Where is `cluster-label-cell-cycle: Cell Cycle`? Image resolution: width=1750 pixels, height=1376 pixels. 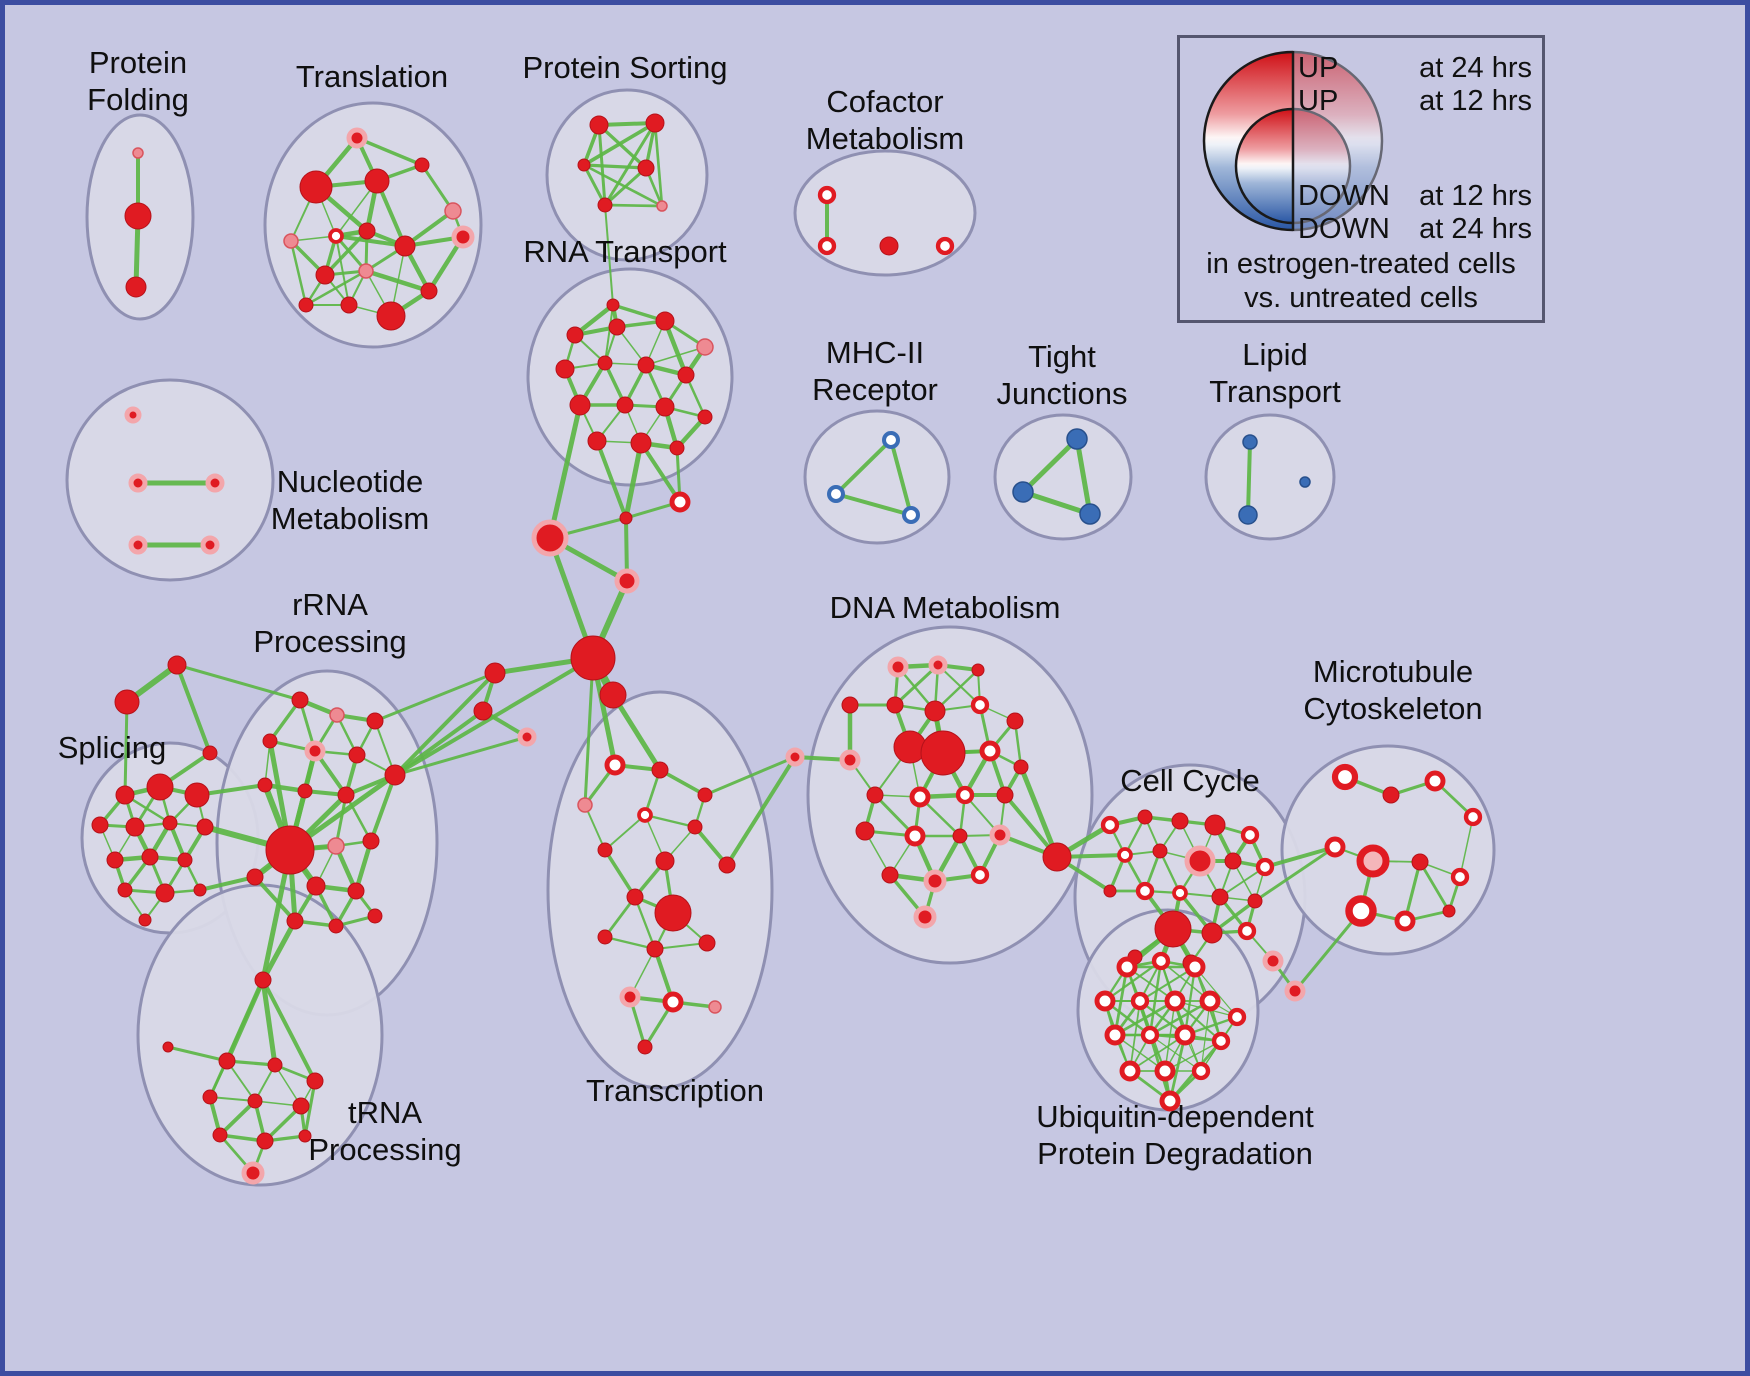 cluster-label-cell-cycle: Cell Cycle is located at coordinates (1190, 780).